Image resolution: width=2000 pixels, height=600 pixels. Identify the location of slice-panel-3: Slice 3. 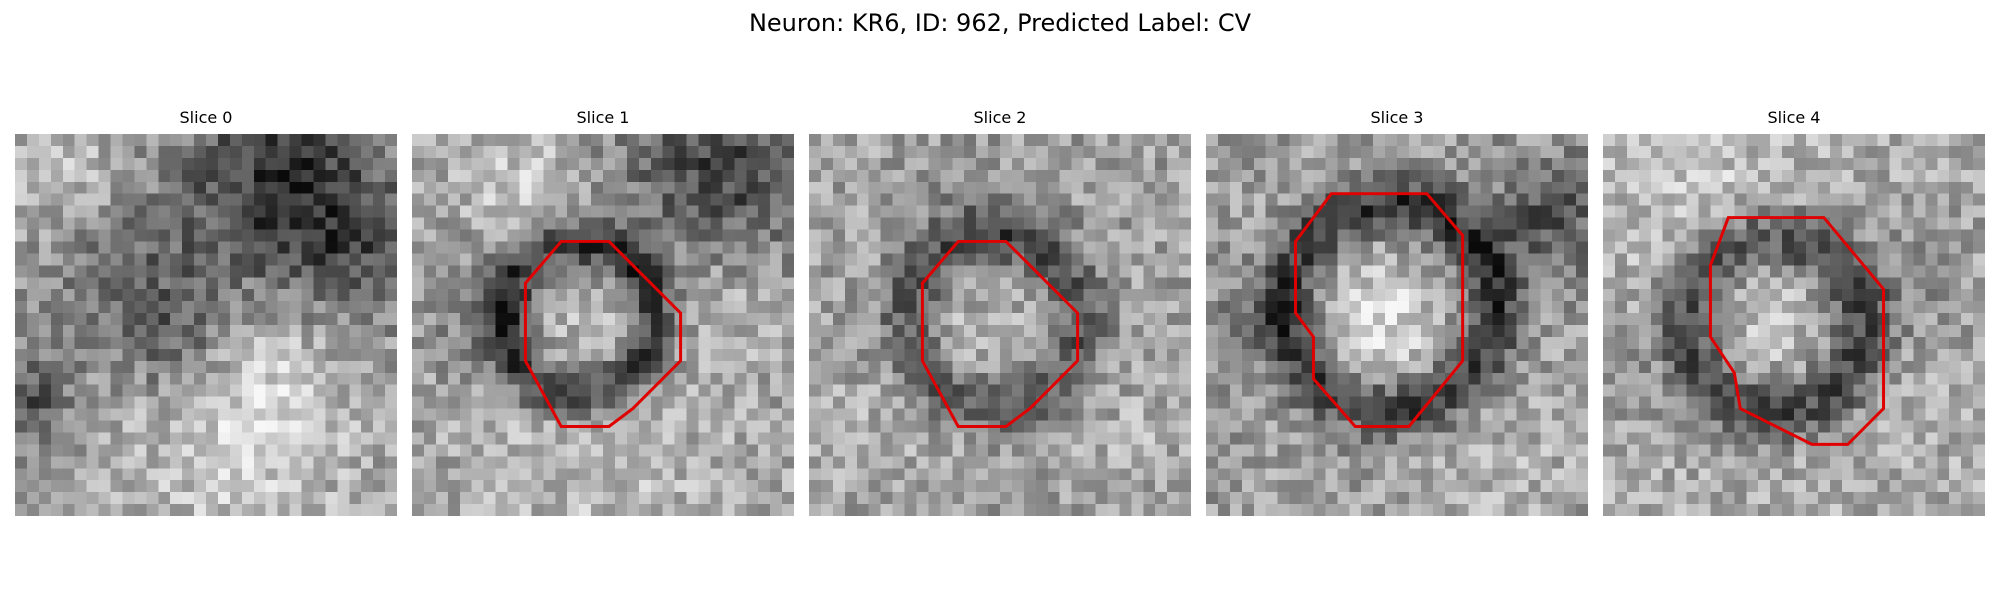
(1397, 312).